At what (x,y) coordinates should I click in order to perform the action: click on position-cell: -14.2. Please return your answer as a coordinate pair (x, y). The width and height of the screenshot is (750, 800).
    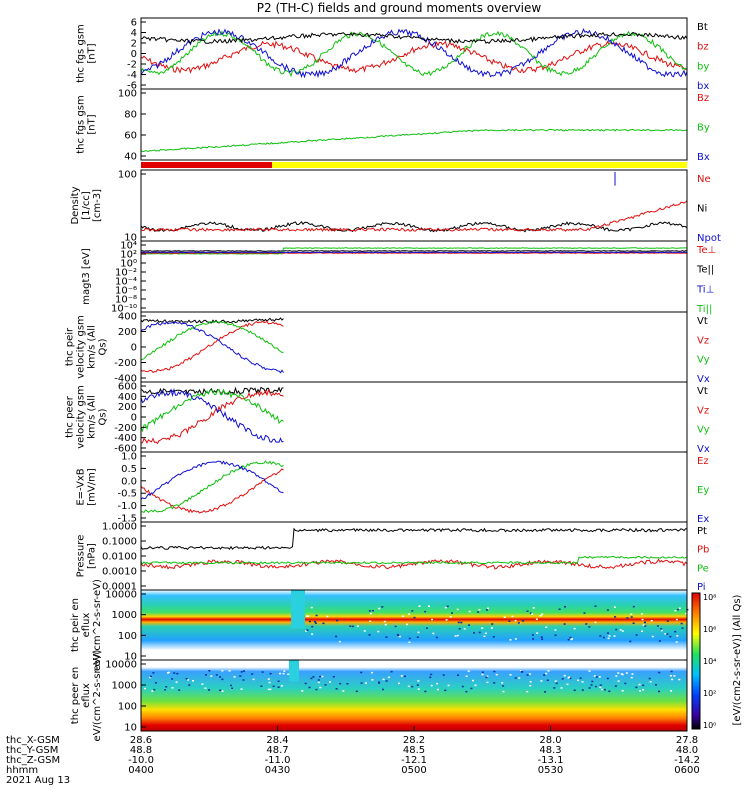
    Looking at the image, I should click on (687, 760).